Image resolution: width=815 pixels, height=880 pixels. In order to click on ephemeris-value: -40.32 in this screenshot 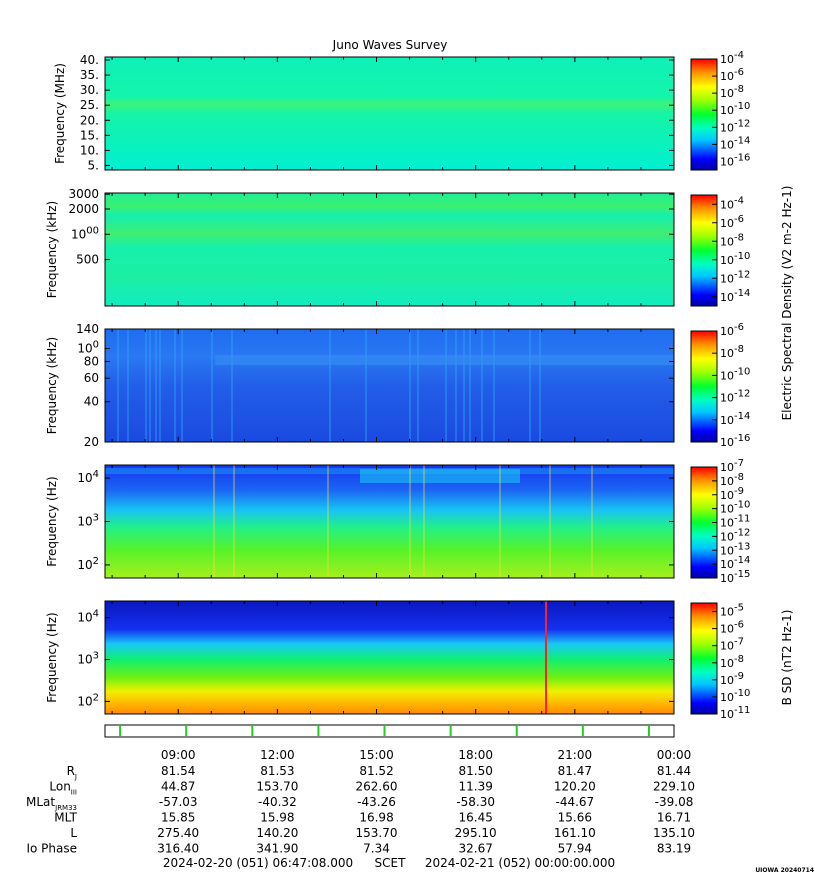, I will do `click(277, 802)`.